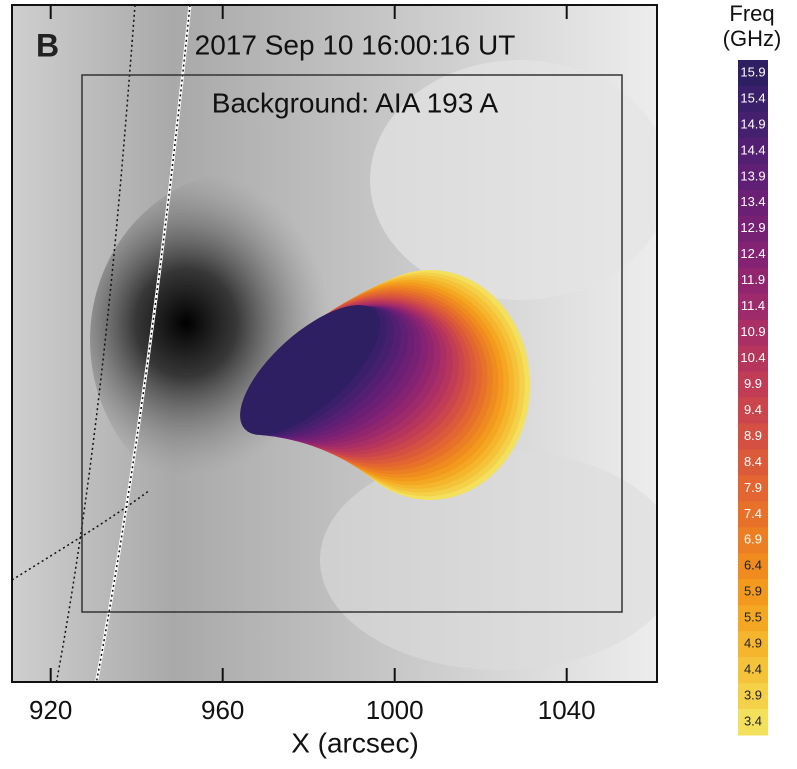 Image resolution: width=797 pixels, height=769 pixels. I want to click on colorbar-label: 12.4, so click(752, 253).